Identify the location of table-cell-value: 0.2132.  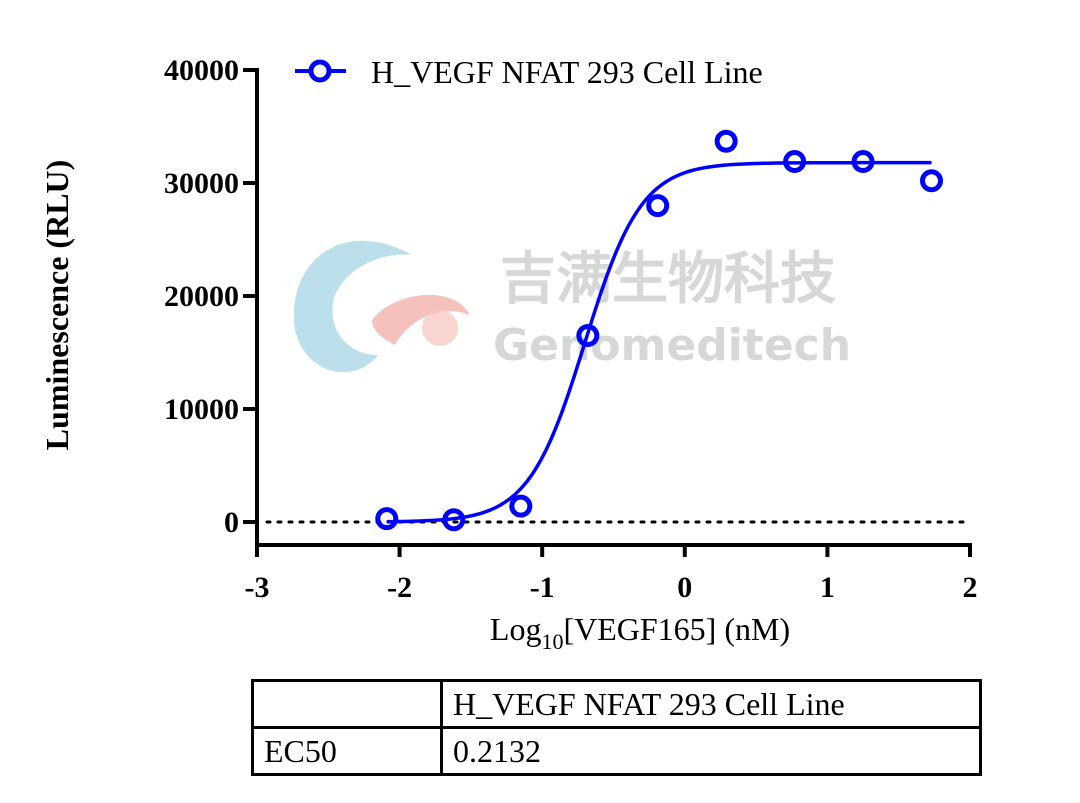
(711, 751).